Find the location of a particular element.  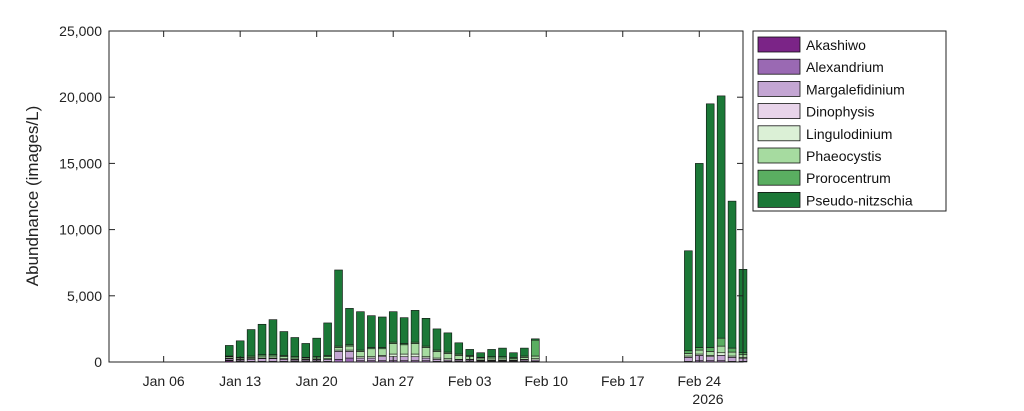

x-axis-year-label: 2026 is located at coordinates (707, 399).